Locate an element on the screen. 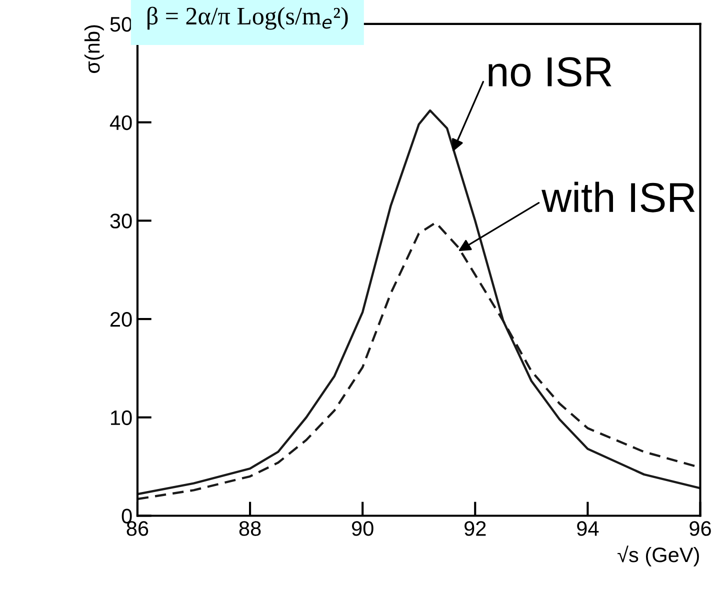 The image size is (716, 599). x-tick-label: 96 is located at coordinates (700, 528).